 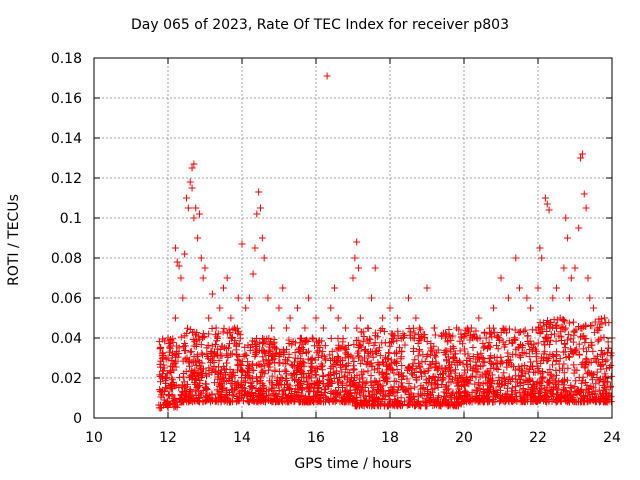 I want to click on y-tick-label: 0.02, so click(x=66, y=379).